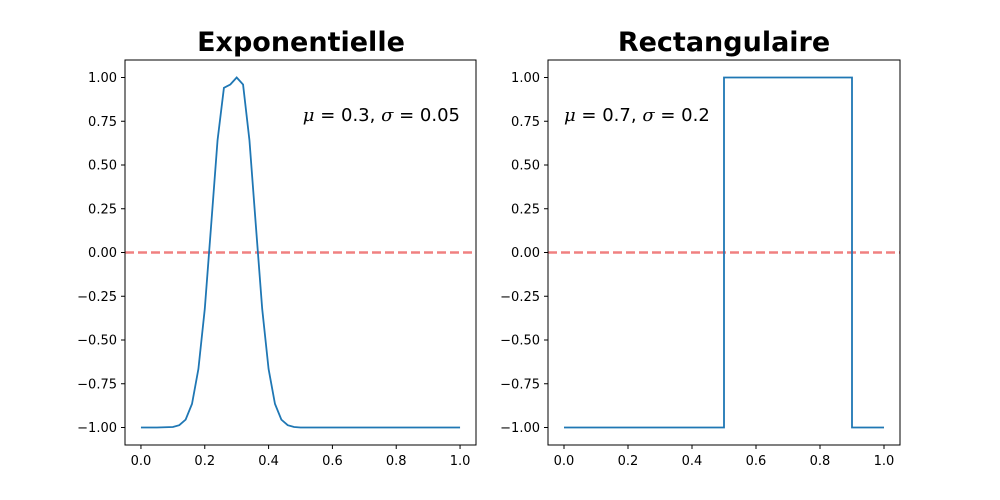  Describe the element at coordinates (695, 115) in the screenshot. I see `sigma-value: 0.2` at that location.